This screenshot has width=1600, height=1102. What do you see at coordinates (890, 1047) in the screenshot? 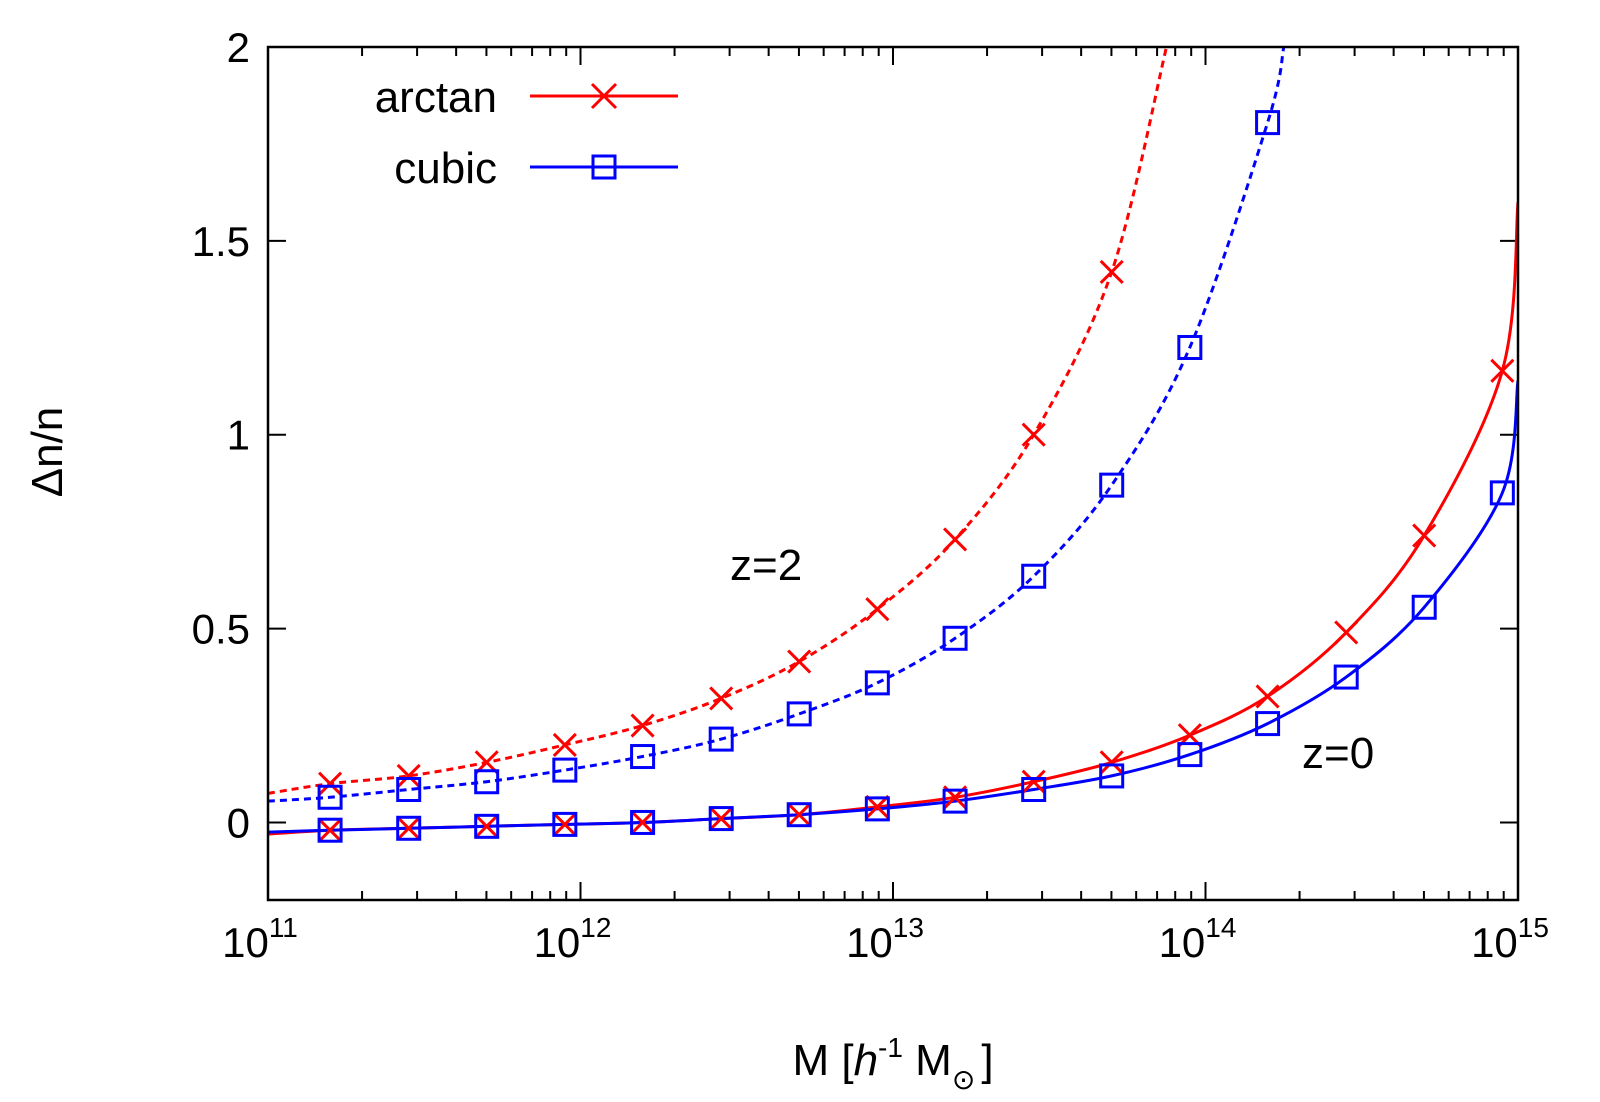
I see `x-axis-title-exponent: -1` at bounding box center [890, 1047].